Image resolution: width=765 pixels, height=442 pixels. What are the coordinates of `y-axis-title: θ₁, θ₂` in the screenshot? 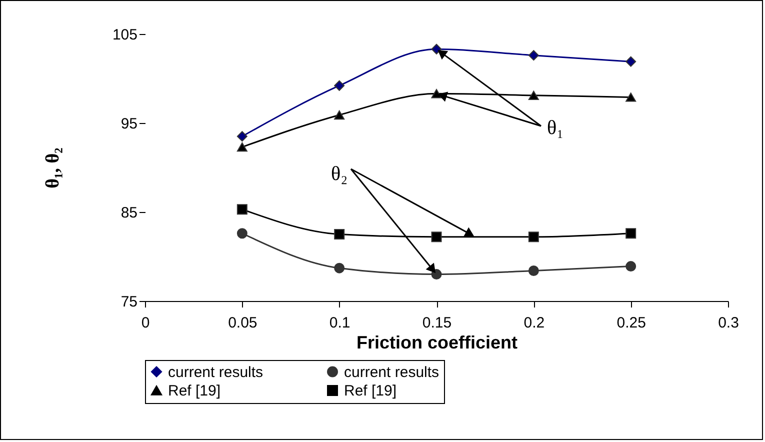 It's located at (53, 167).